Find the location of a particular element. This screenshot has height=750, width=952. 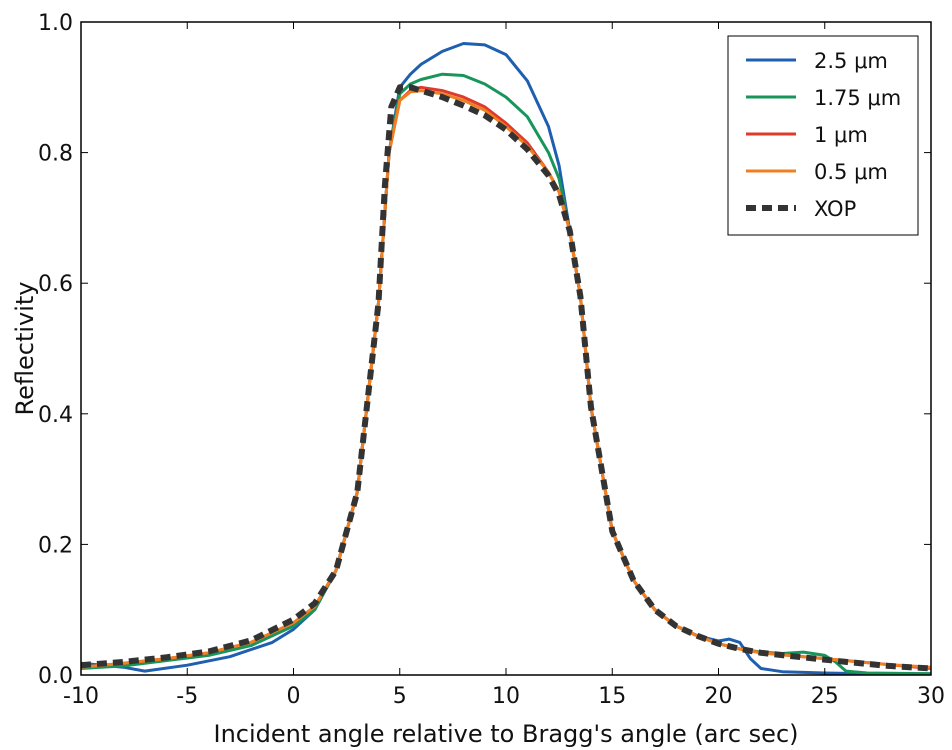

y-tick-label: 1.0 is located at coordinates (55, 23).